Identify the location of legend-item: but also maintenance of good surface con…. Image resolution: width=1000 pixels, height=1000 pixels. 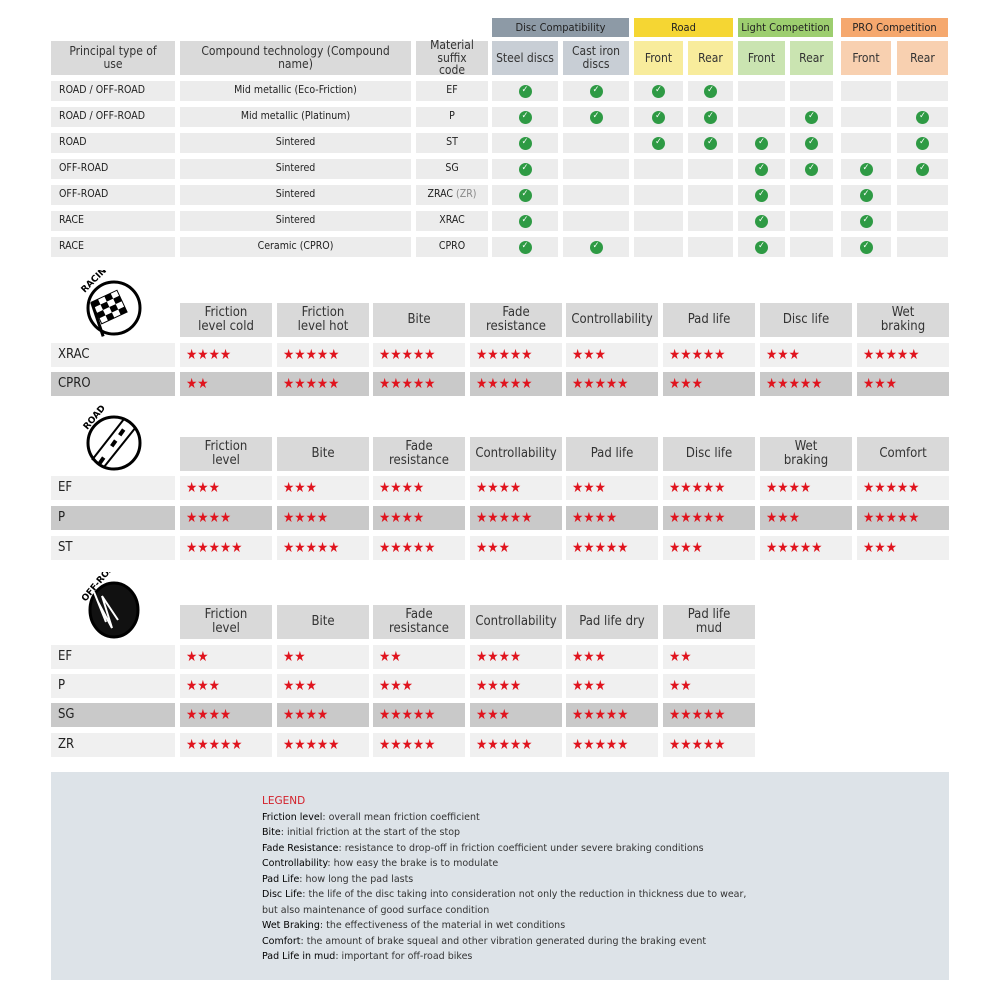
(504, 911).